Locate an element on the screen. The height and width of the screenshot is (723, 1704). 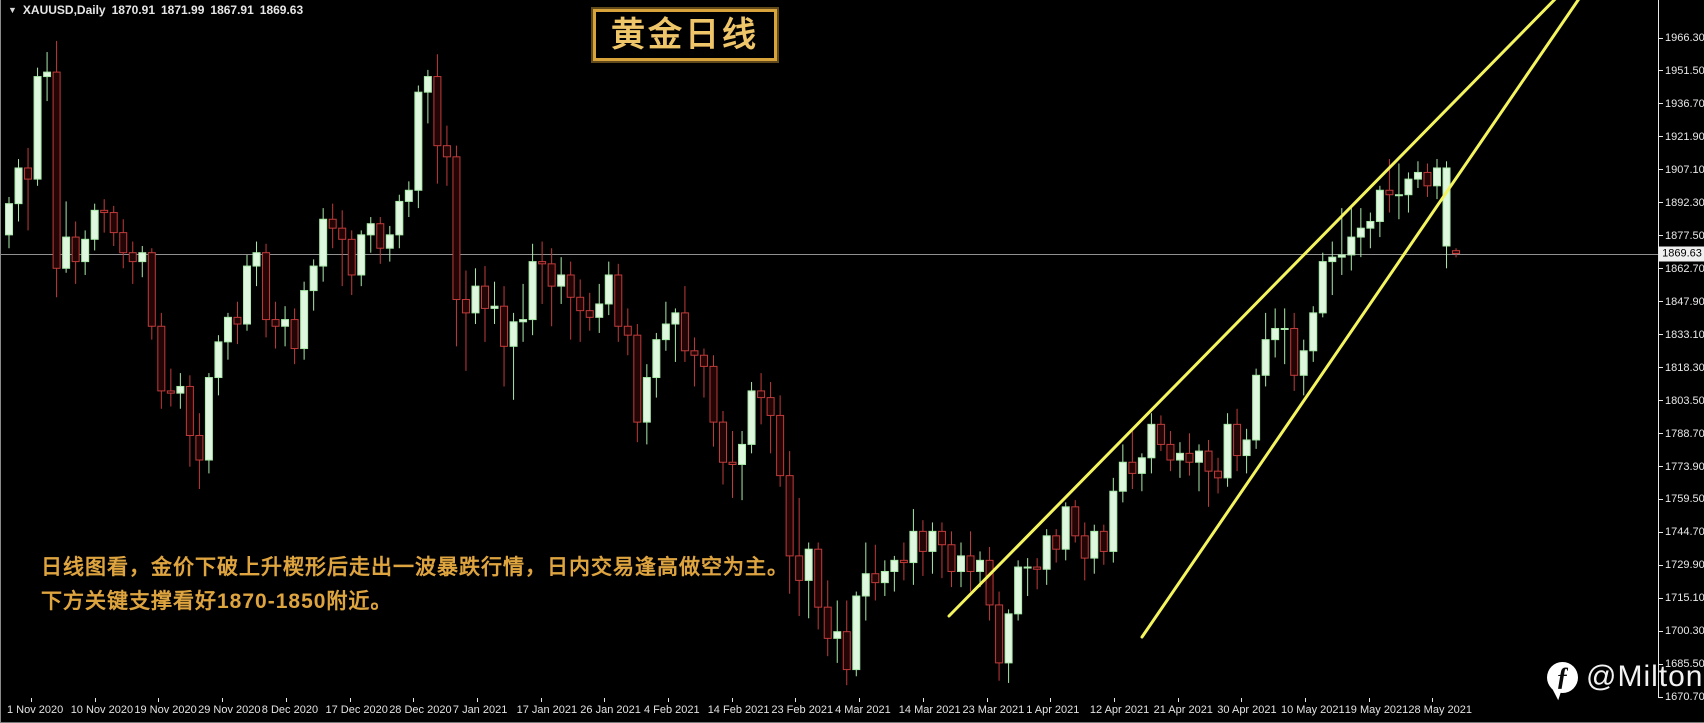
price-axis-label: 1715.10 is located at coordinates (1684, 598).